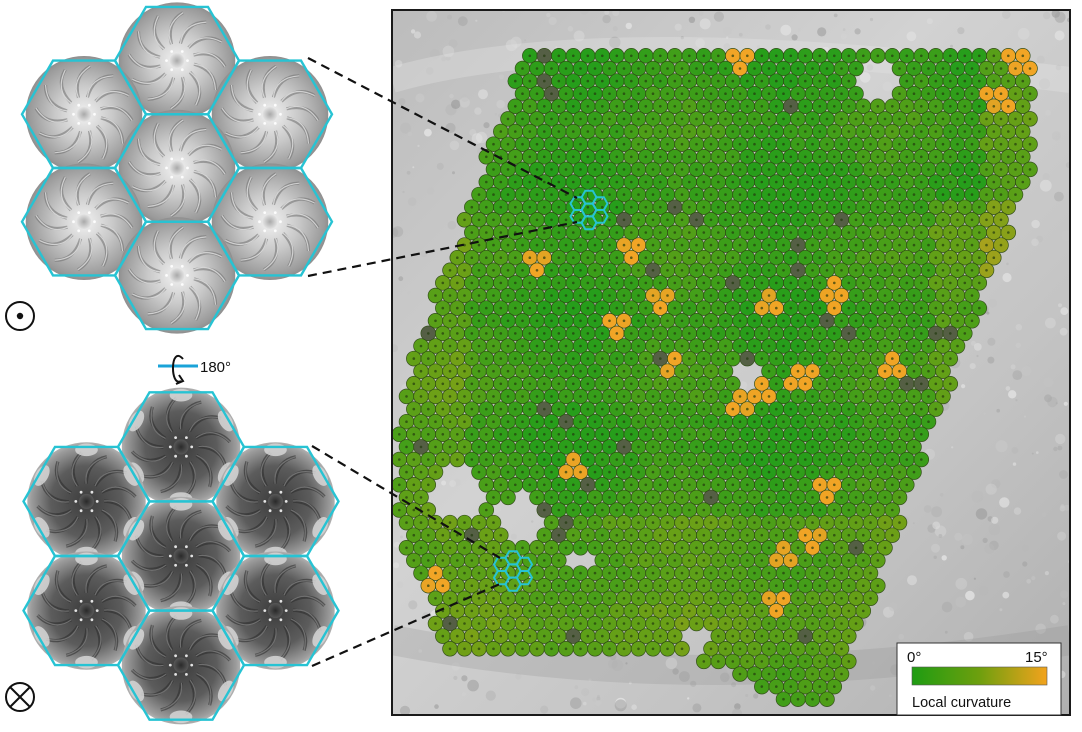  I want to click on hexamer-cluster-inner-view, so click(181, 556).